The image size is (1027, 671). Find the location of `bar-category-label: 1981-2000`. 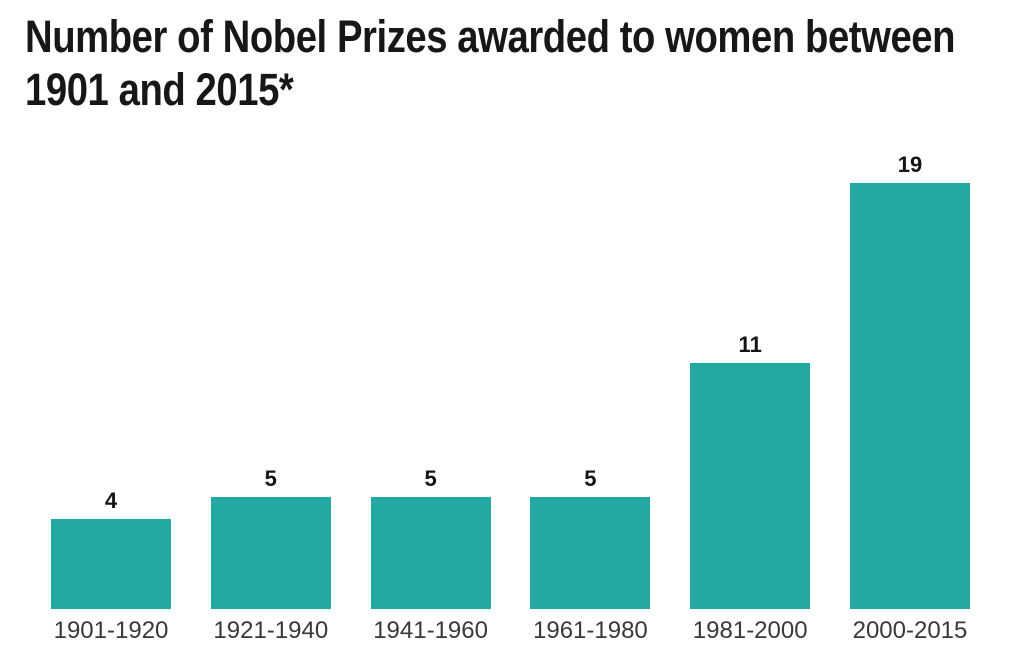

bar-category-label: 1981-2000 is located at coordinates (750, 630).